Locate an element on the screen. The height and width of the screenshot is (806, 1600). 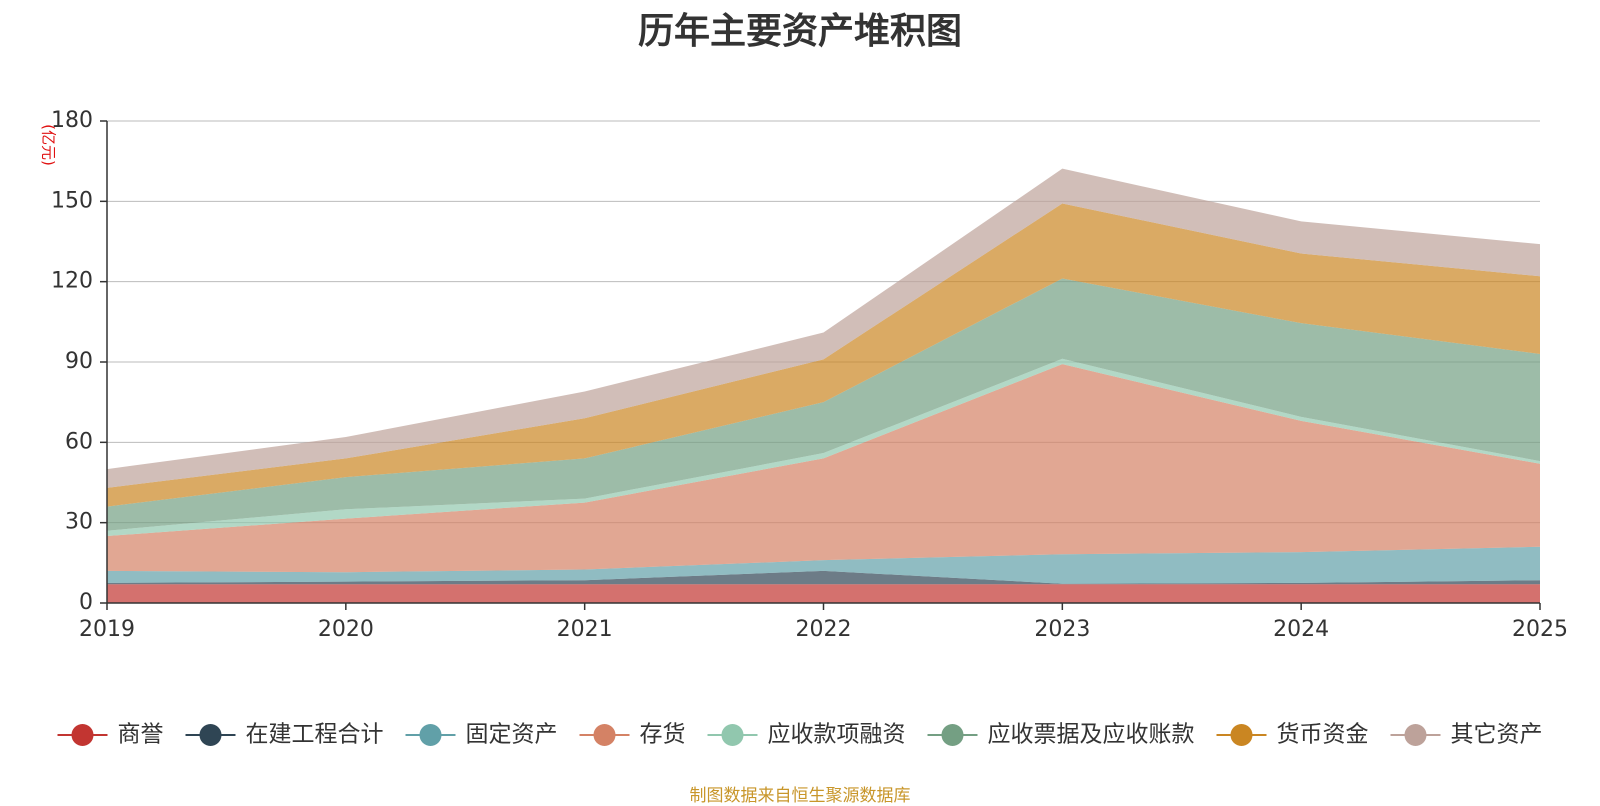
legend-label: 货币资金 is located at coordinates (1323, 735).